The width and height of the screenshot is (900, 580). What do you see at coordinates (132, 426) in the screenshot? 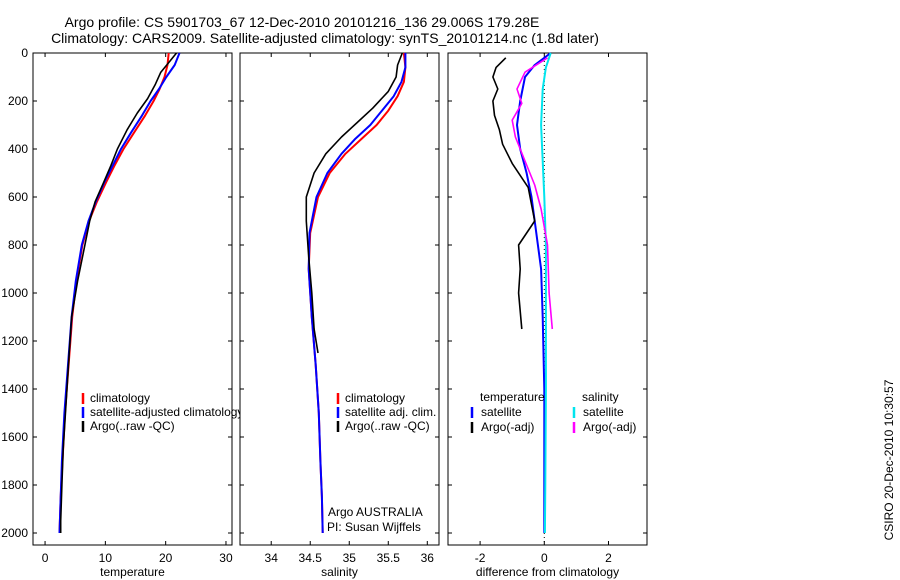
I see `temperature-legend-label: Argo(..raw -QC)` at bounding box center [132, 426].